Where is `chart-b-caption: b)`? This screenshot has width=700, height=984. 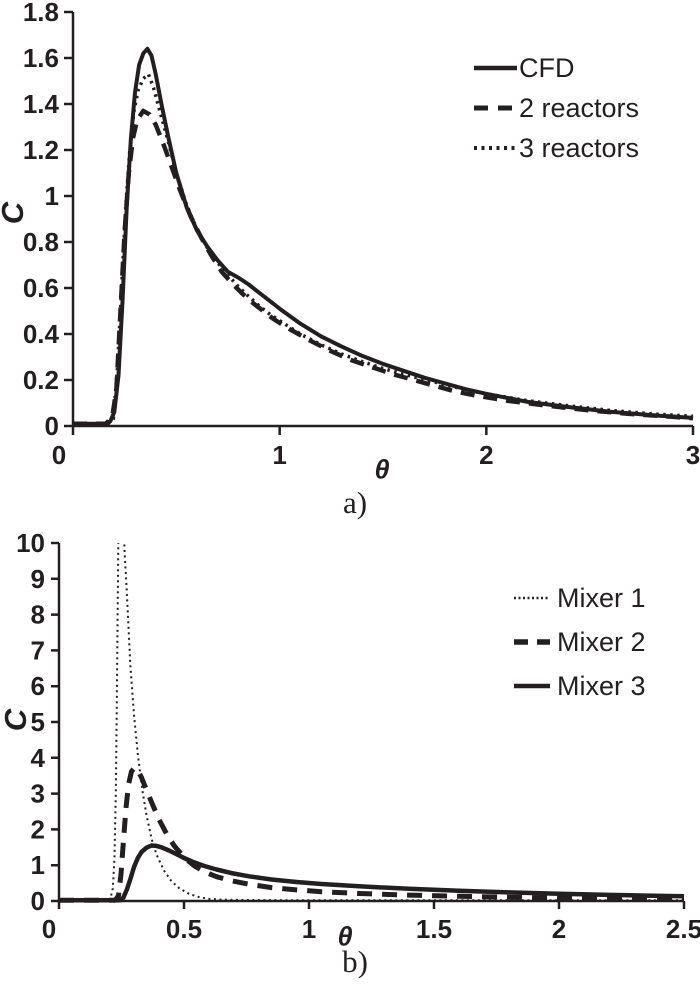
chart-b-caption: b) is located at coordinates (355, 961).